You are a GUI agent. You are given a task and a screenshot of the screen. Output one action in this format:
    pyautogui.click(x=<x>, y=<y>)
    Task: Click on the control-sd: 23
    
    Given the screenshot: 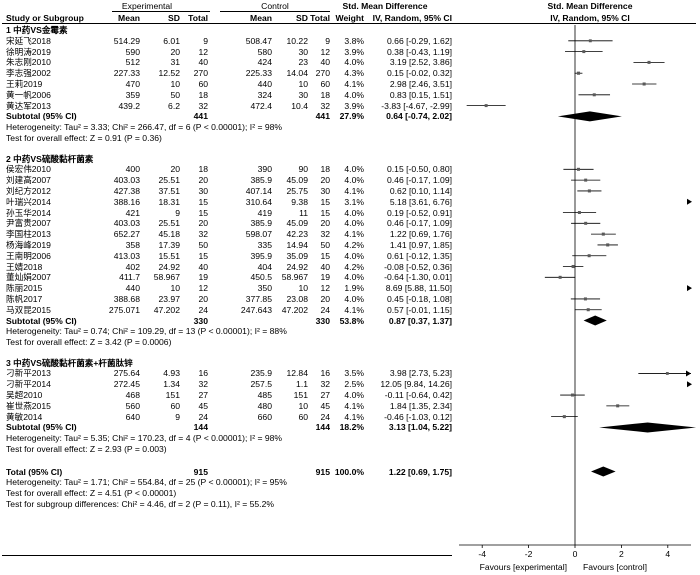 What is the action you would take?
    pyautogui.click(x=303, y=62)
    